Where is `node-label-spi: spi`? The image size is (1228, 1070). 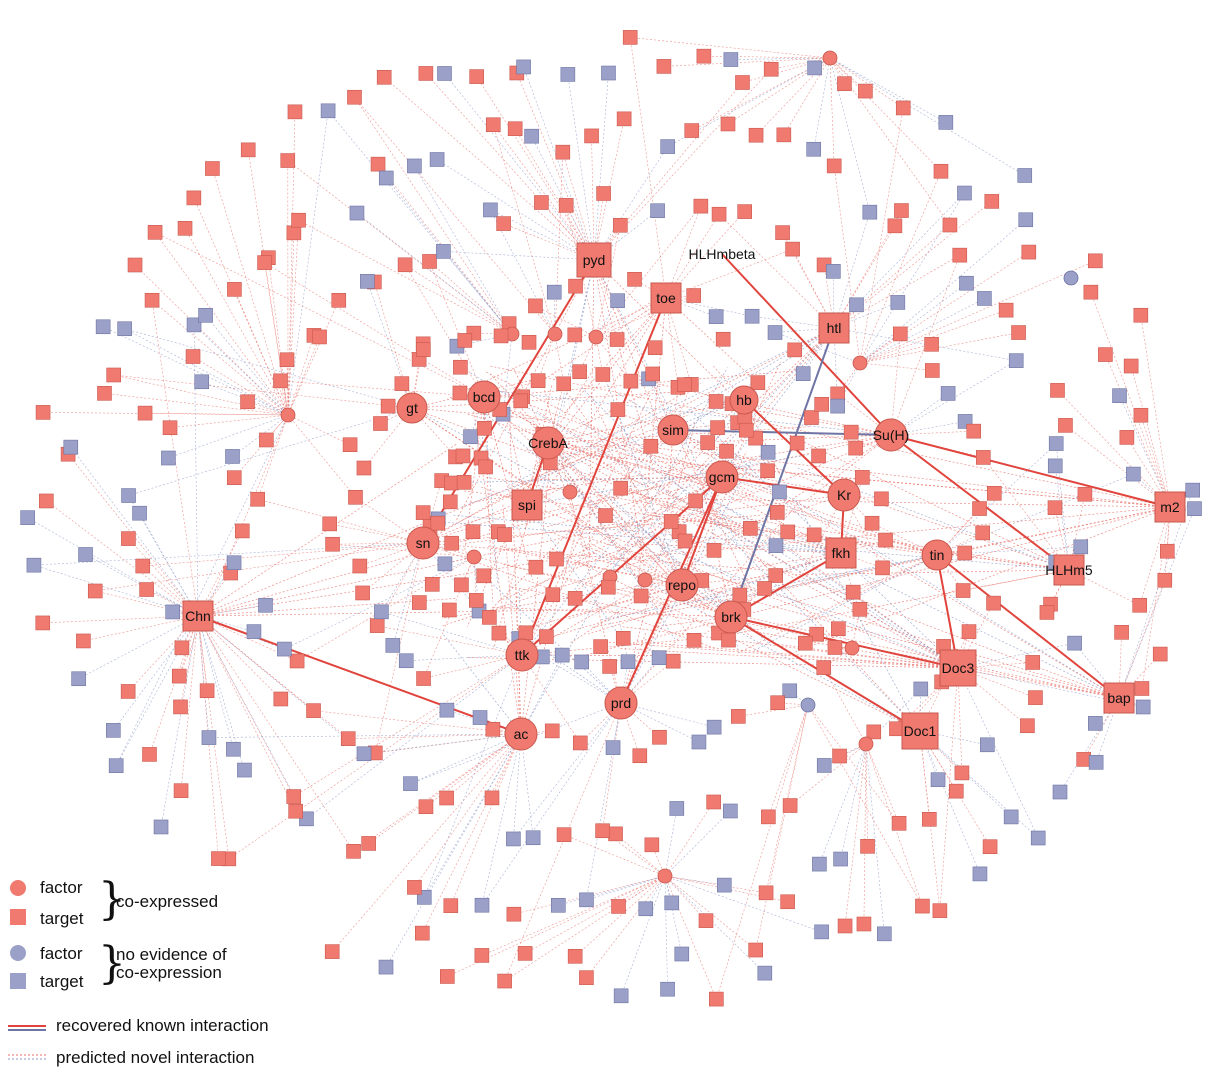
node-label-spi: spi is located at coordinates (527, 505).